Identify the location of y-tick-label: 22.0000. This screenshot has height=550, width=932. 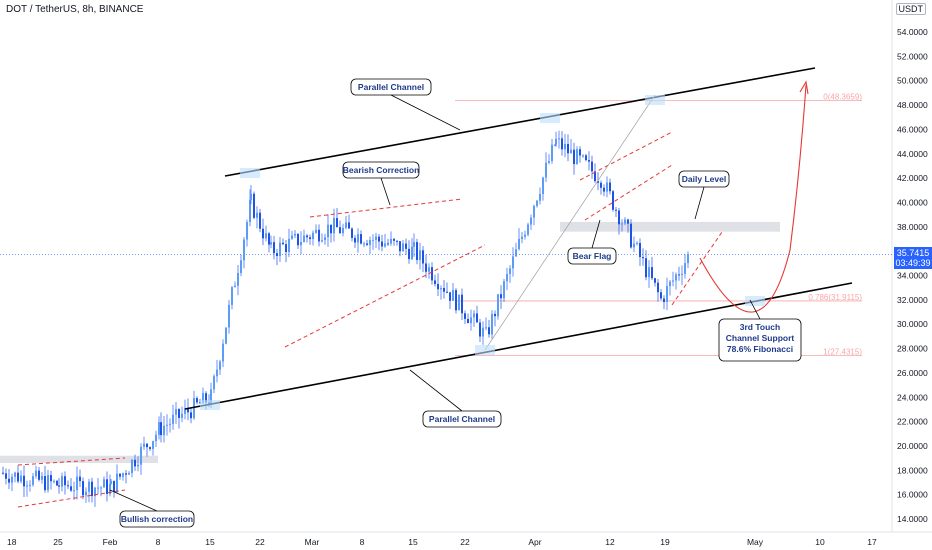
(912, 422).